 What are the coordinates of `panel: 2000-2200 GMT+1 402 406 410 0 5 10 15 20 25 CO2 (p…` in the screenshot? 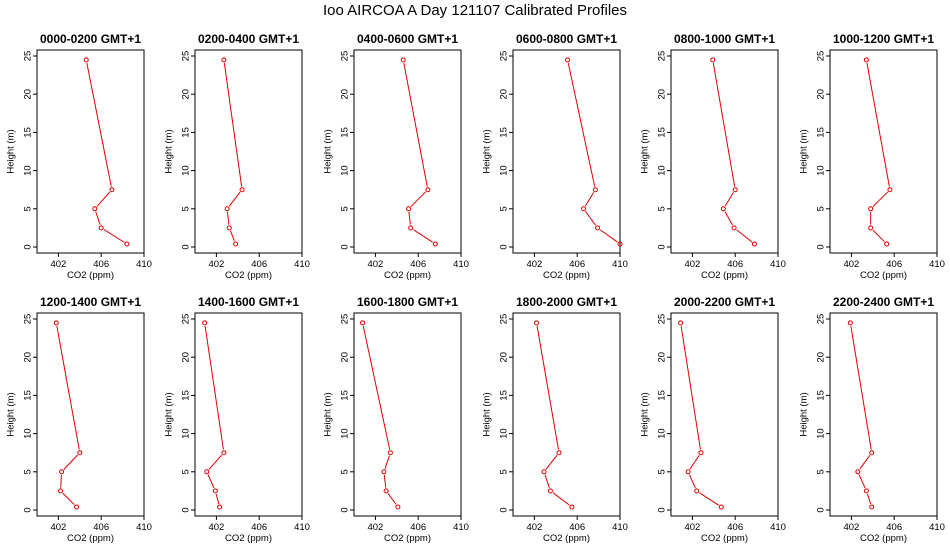 It's located at (713, 419).